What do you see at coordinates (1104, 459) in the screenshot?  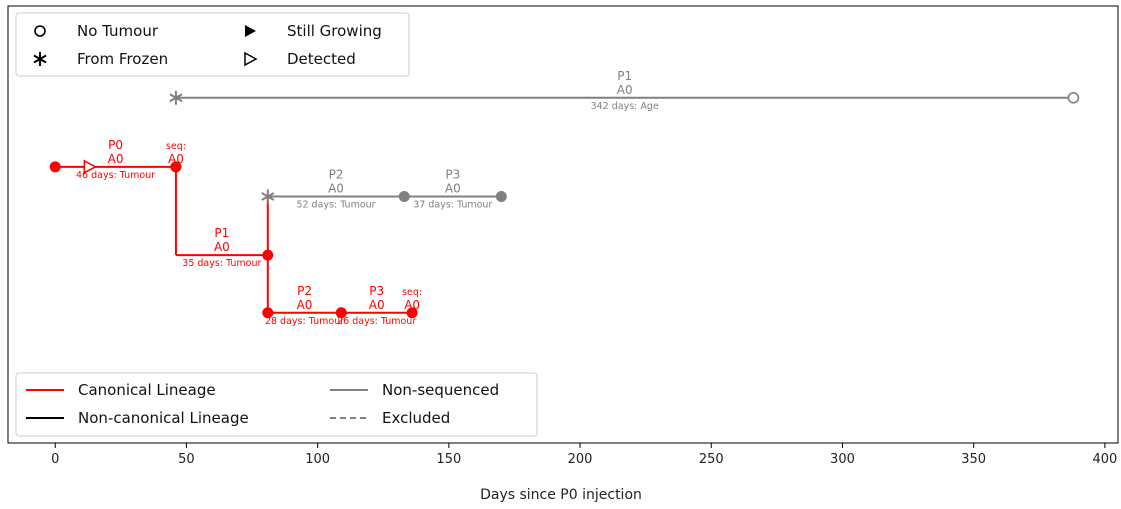 I see `x-tick-label: 400` at bounding box center [1104, 459].